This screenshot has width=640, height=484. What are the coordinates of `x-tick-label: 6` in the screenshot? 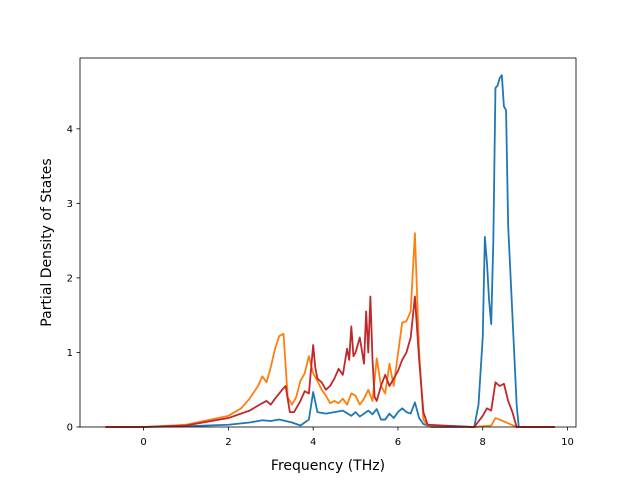 It's located at (398, 442).